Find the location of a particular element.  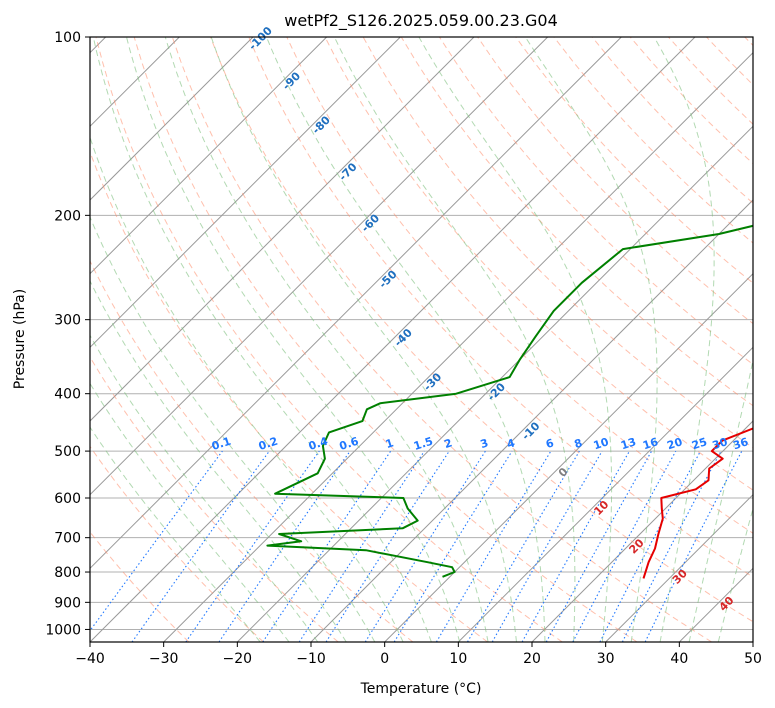

y-tick-label: 800 is located at coordinates (67, 573).